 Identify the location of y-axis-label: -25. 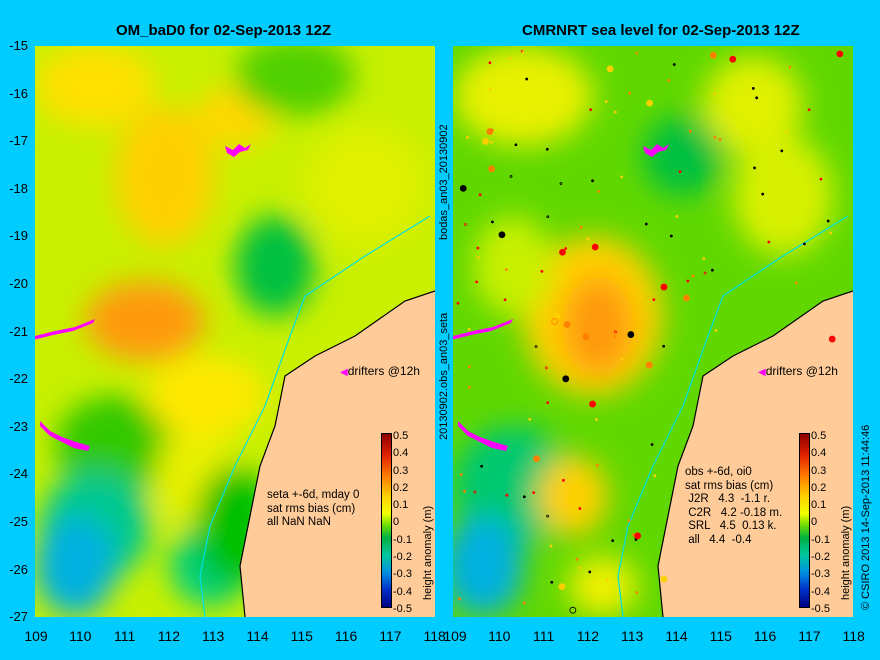
(18, 521).